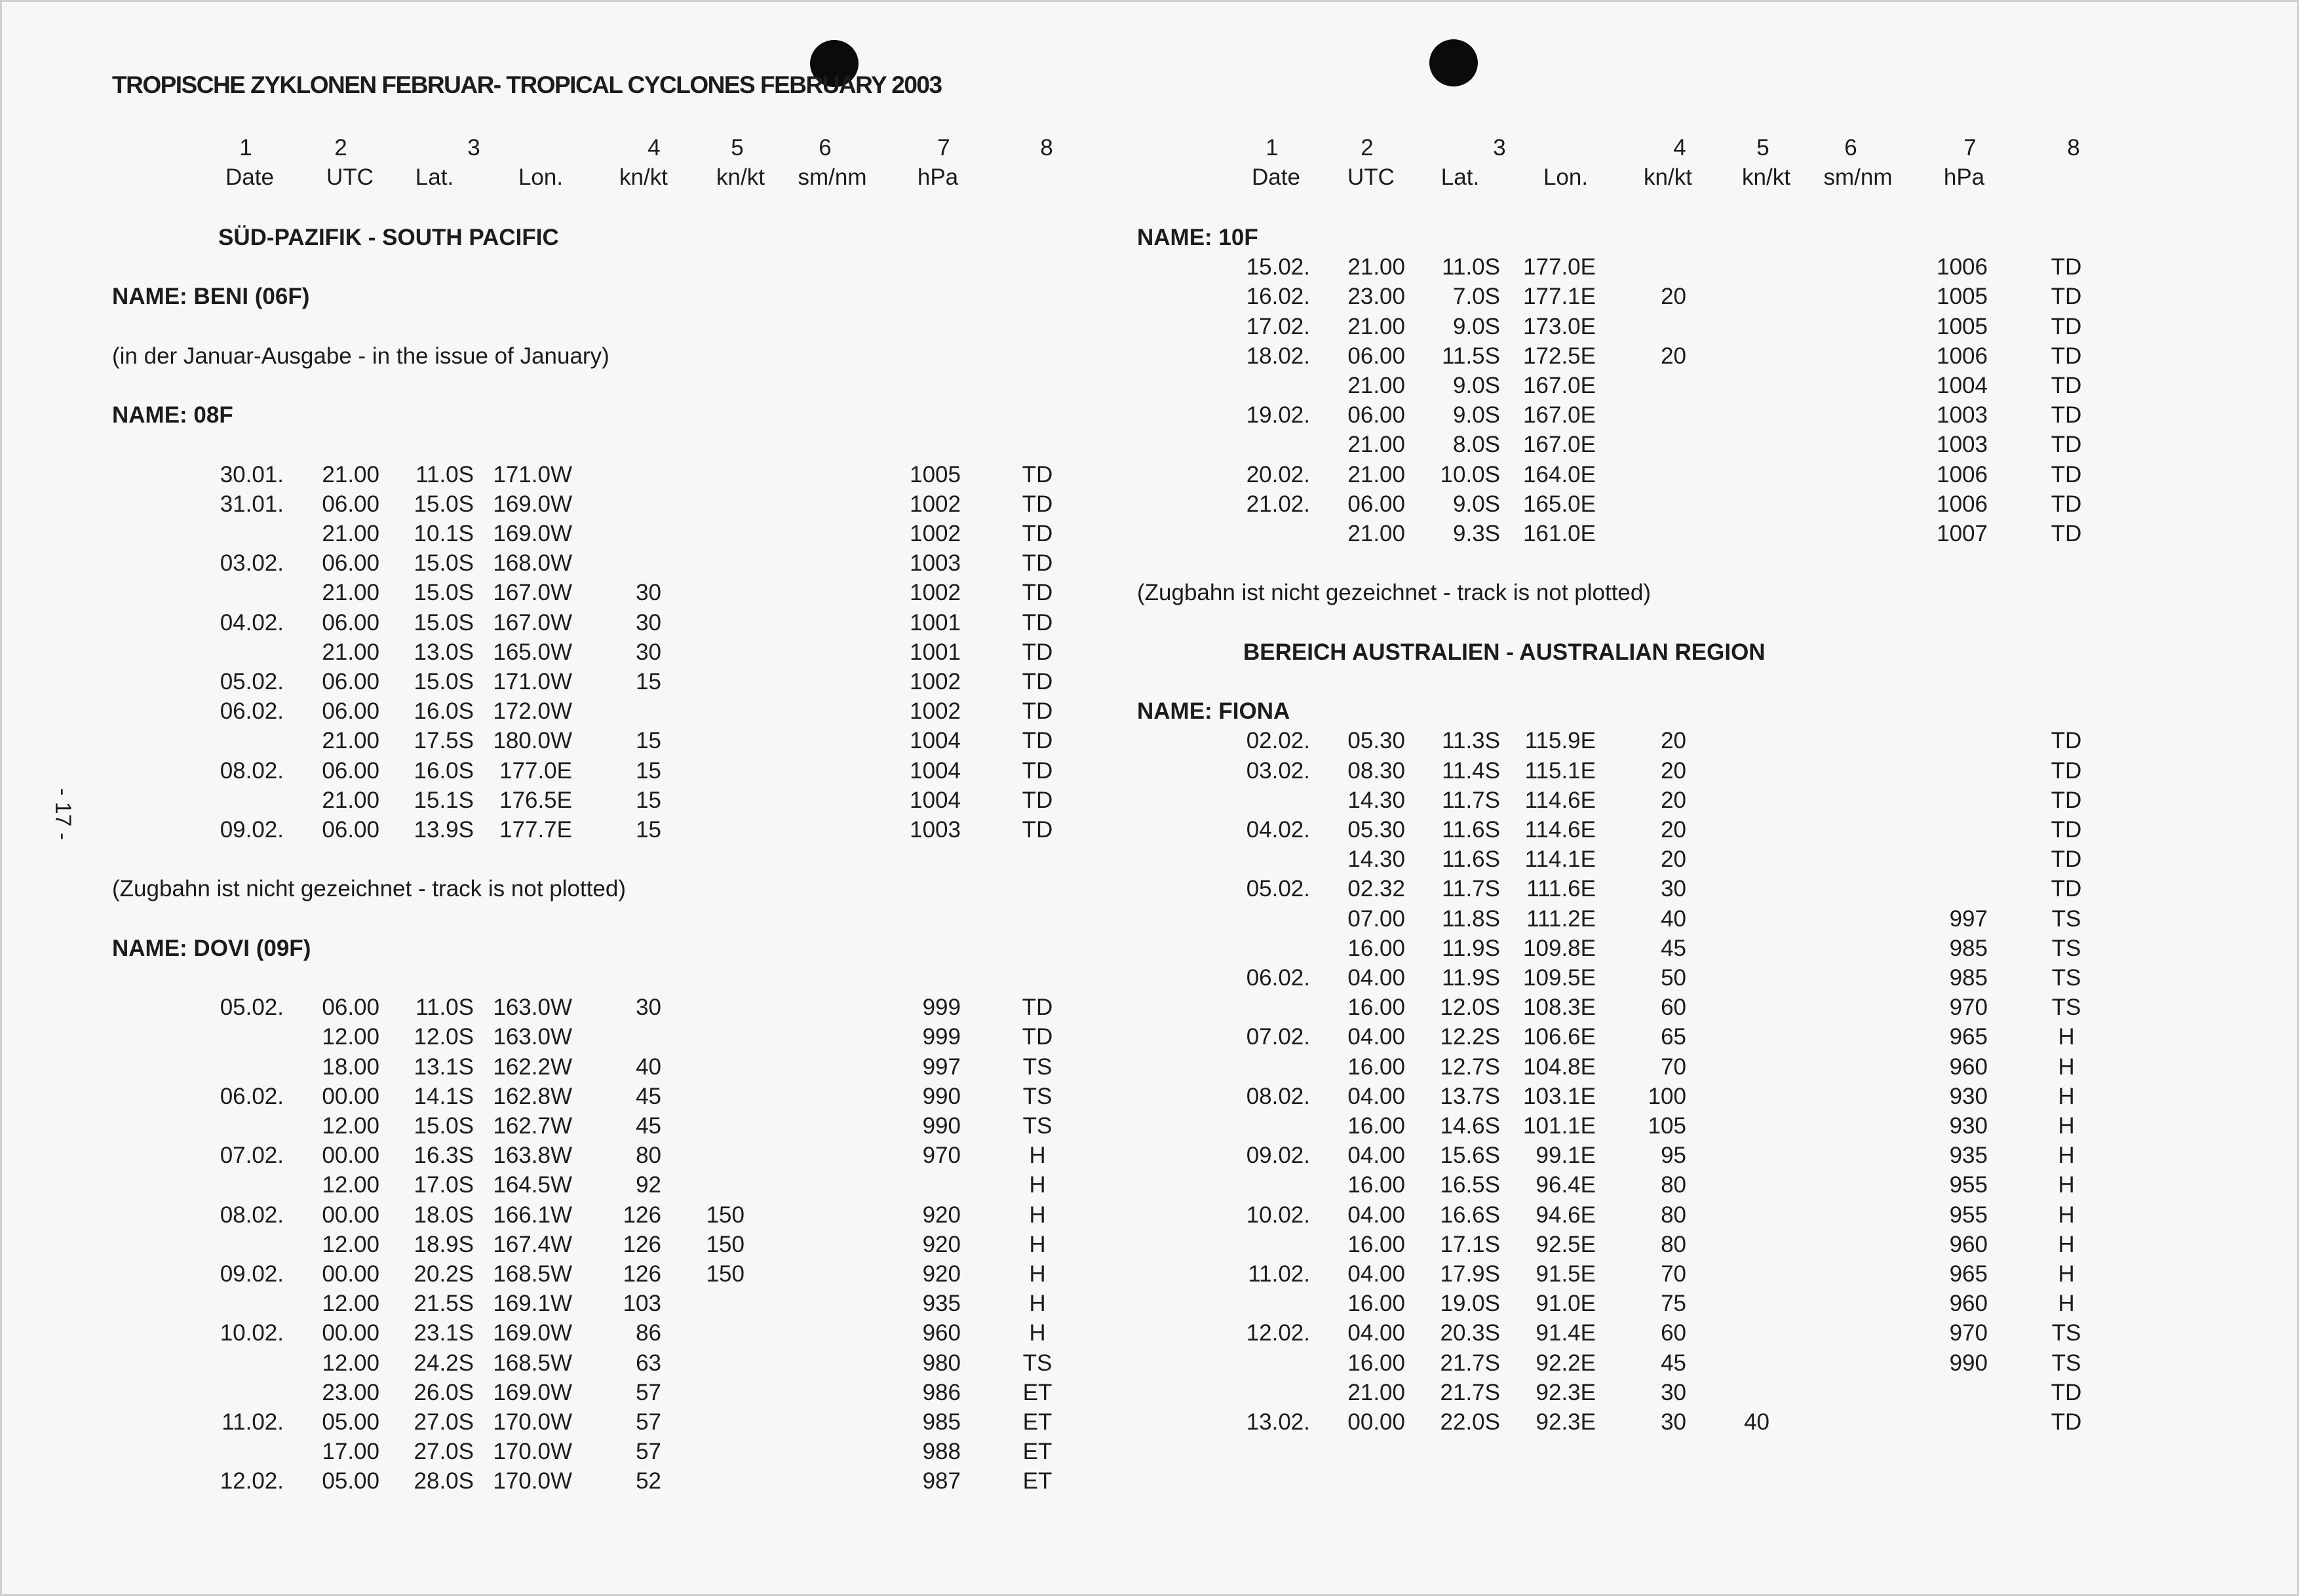  Describe the element at coordinates (1667, 1126) in the screenshot. I see `cell-wind-kt: 105` at that location.